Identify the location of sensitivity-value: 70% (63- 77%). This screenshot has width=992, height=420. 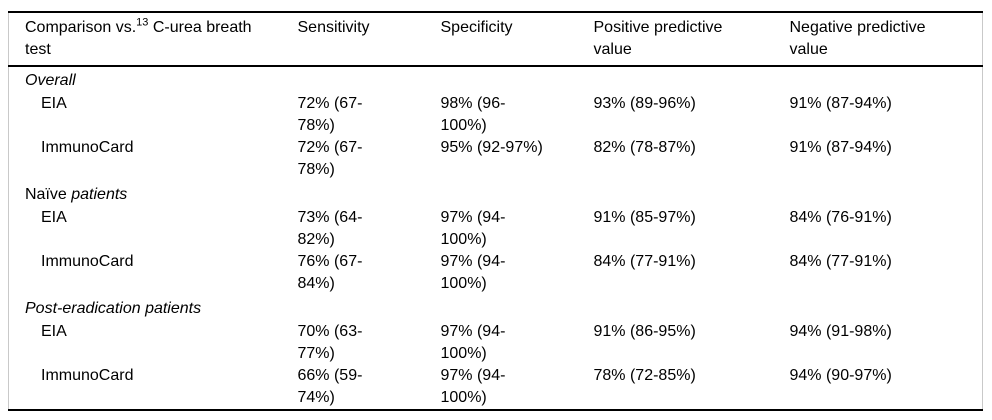
(330, 342).